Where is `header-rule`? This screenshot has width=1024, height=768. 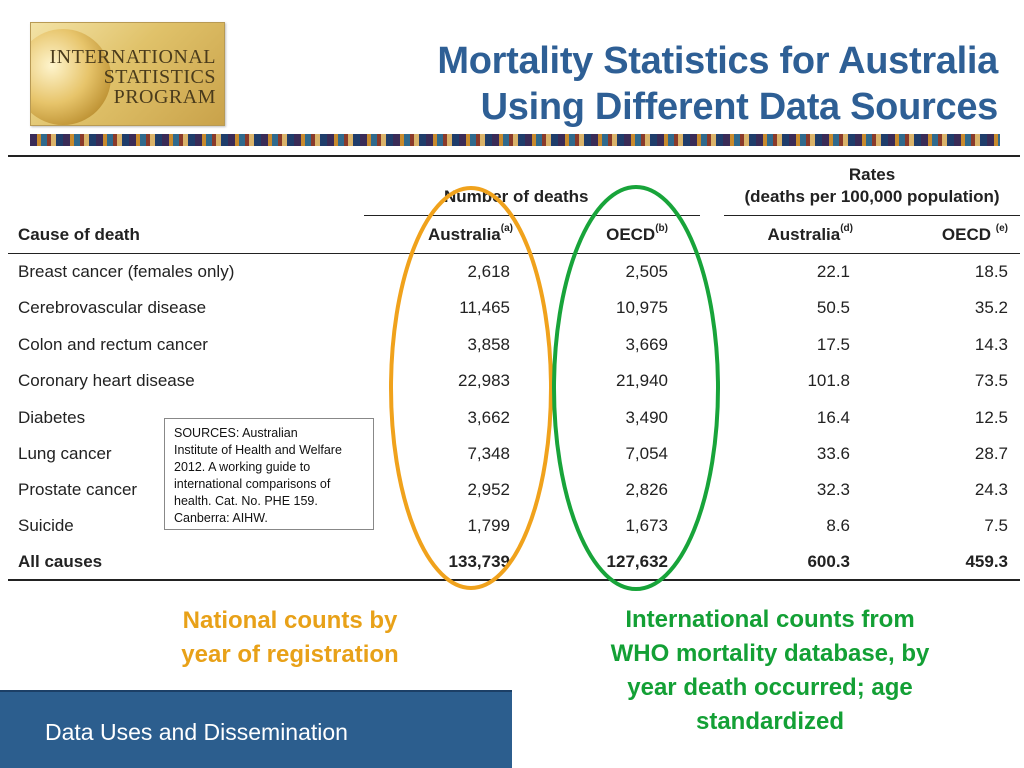 header-rule is located at coordinates (514, 253).